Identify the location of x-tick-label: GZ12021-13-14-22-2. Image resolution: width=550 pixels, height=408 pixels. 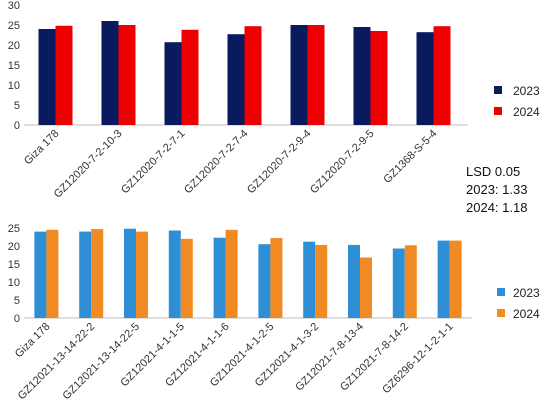
(57, 362).